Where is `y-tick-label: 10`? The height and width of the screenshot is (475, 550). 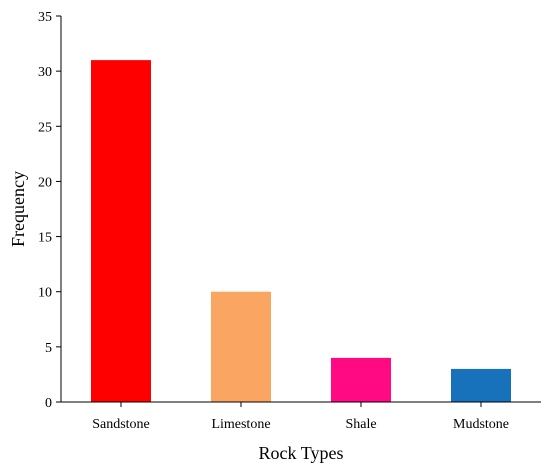 y-tick-label: 10 is located at coordinates (45, 293).